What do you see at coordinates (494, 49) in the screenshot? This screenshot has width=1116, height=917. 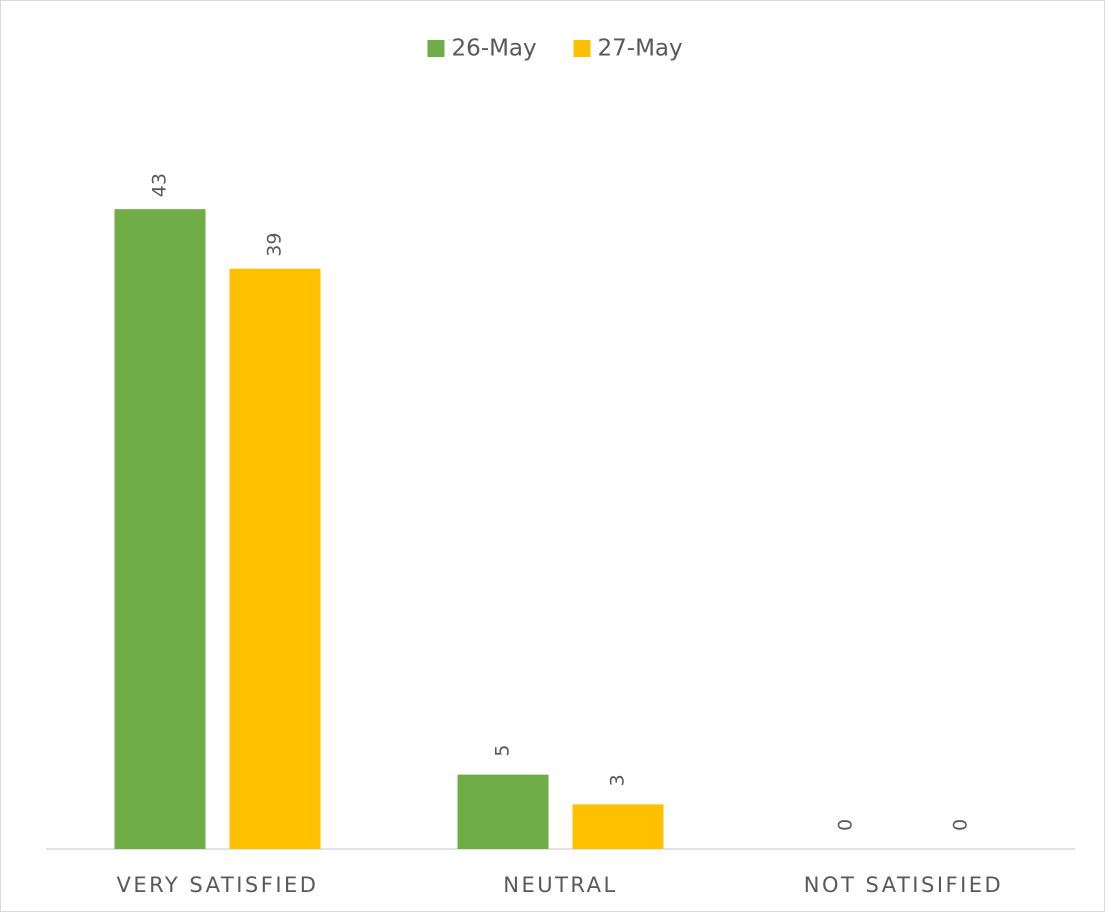 I see `legend-label: 26-May` at bounding box center [494, 49].